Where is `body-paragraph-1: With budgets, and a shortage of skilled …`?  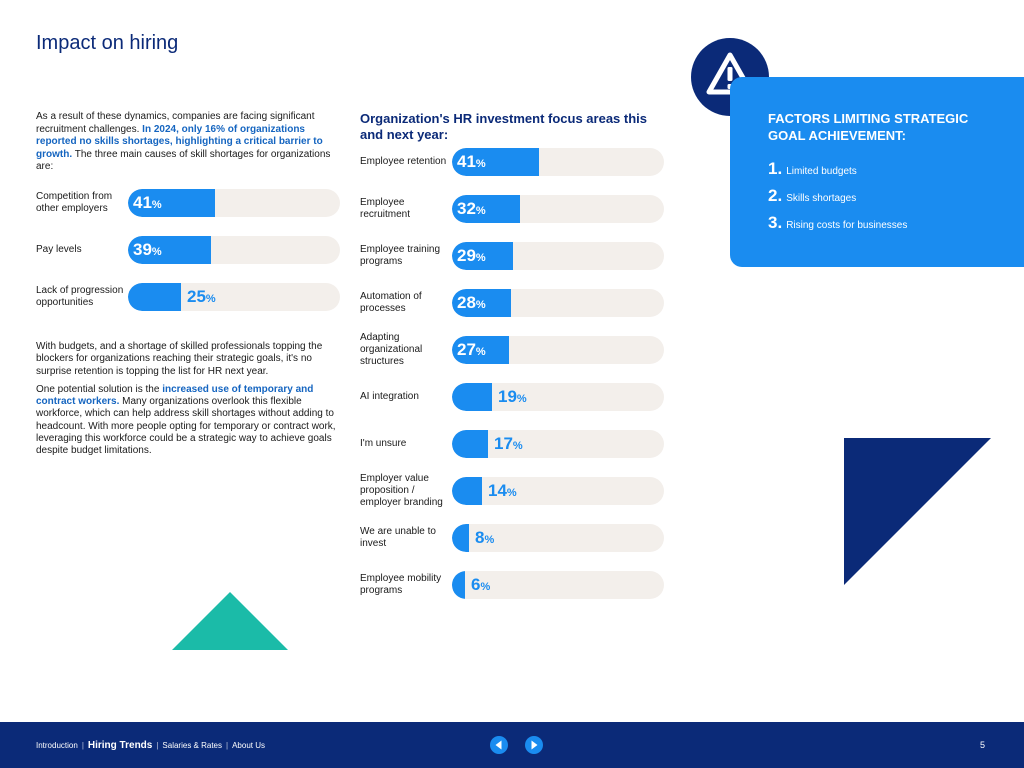
body-paragraph-1: With budgets, and a shortage of skilled … is located at coordinates (179, 359).